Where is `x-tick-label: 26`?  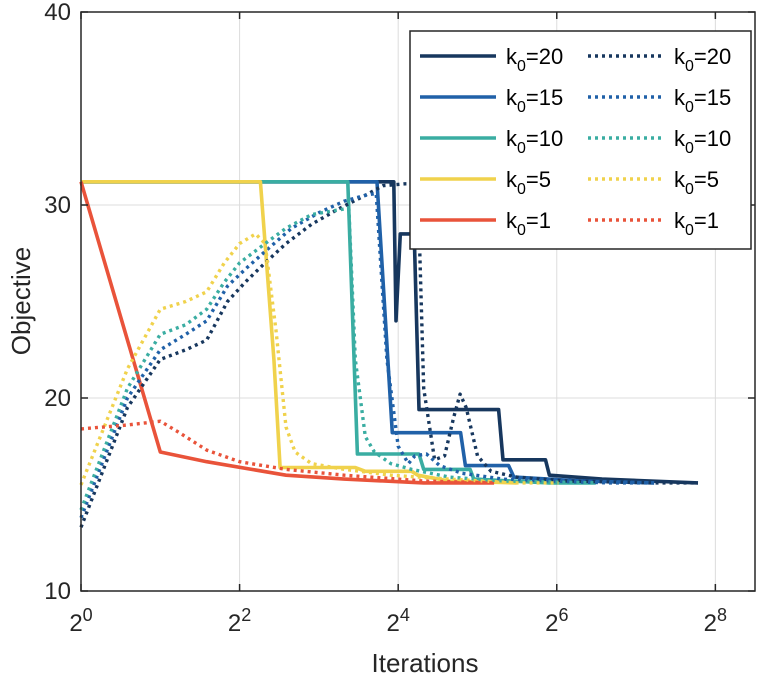 x-tick-label: 26 is located at coordinates (556, 621).